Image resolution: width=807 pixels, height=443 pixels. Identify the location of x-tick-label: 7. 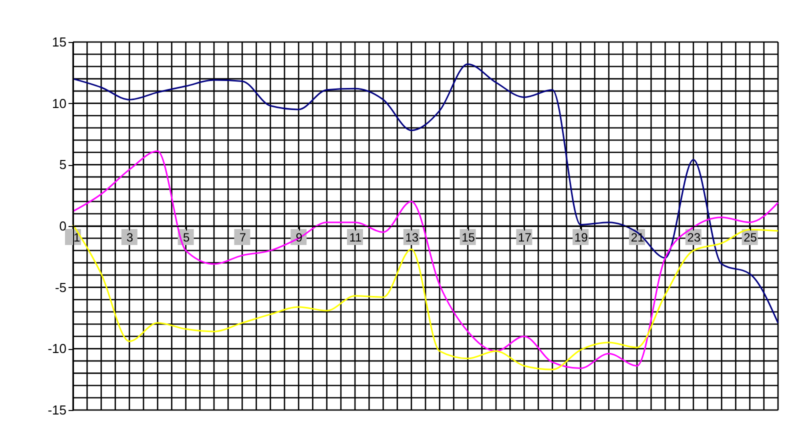
(242, 237).